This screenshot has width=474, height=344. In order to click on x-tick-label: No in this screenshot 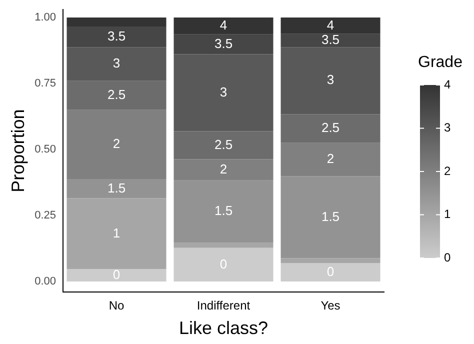, I will do `click(116, 305)`.